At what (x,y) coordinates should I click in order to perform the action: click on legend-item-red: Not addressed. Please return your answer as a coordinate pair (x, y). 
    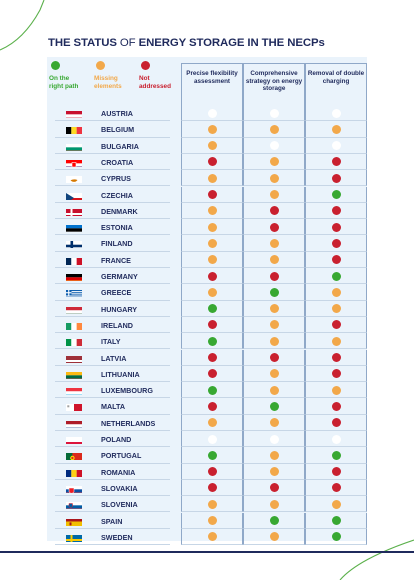
    Looking at the image, I should click on (159, 76).